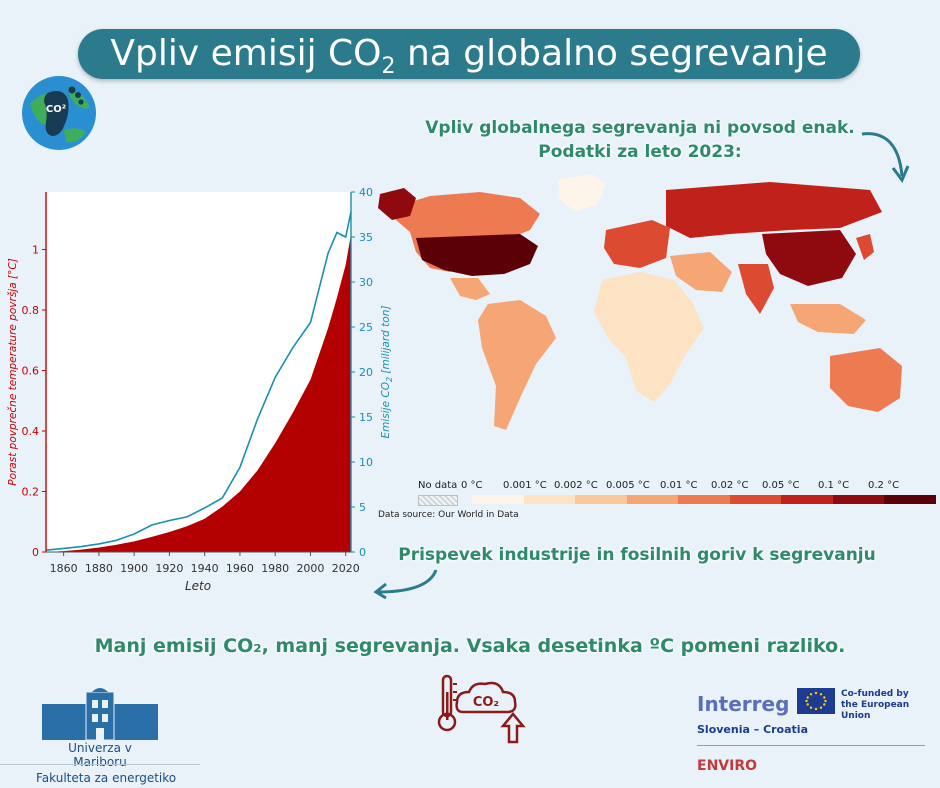 This screenshot has height=788, width=940. I want to click on thermometer-co2-icon: CO₂, so click(481, 709).